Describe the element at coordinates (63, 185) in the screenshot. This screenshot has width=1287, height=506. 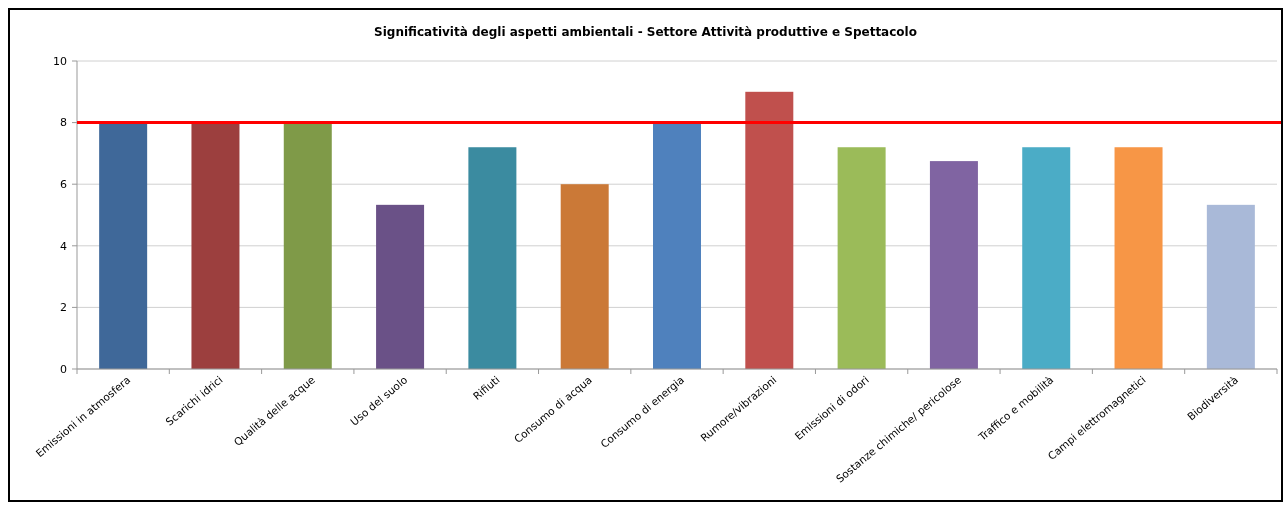
I see `y-tick-label: 6` at that location.